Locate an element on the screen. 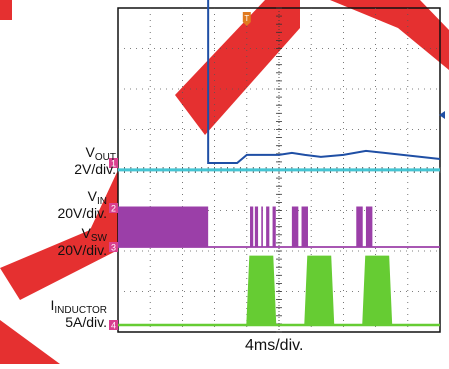 The width and height of the screenshot is (449, 369). inductor-name: I is located at coordinates (52, 305).